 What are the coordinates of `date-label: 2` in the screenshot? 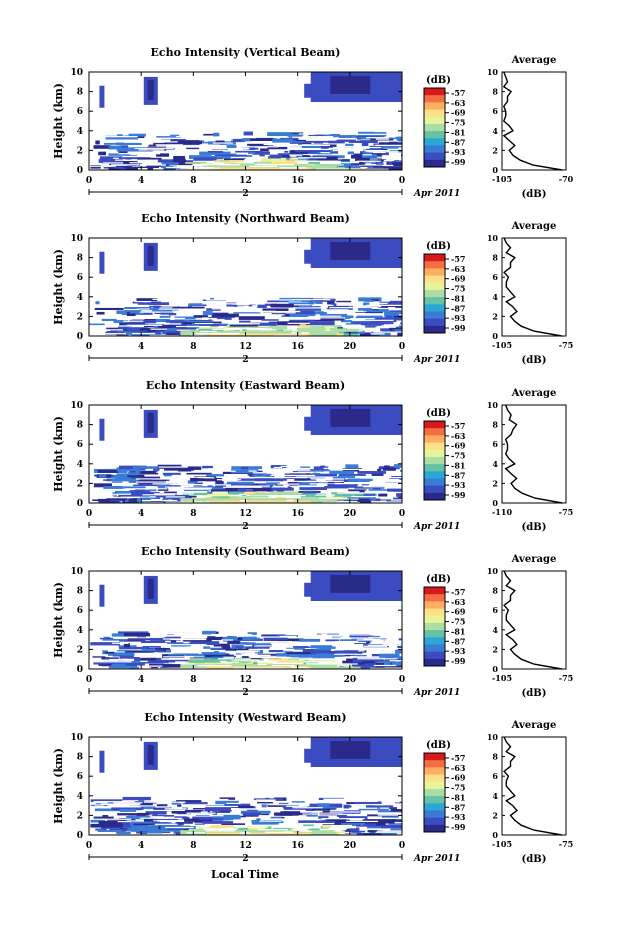 It's located at (245, 693).